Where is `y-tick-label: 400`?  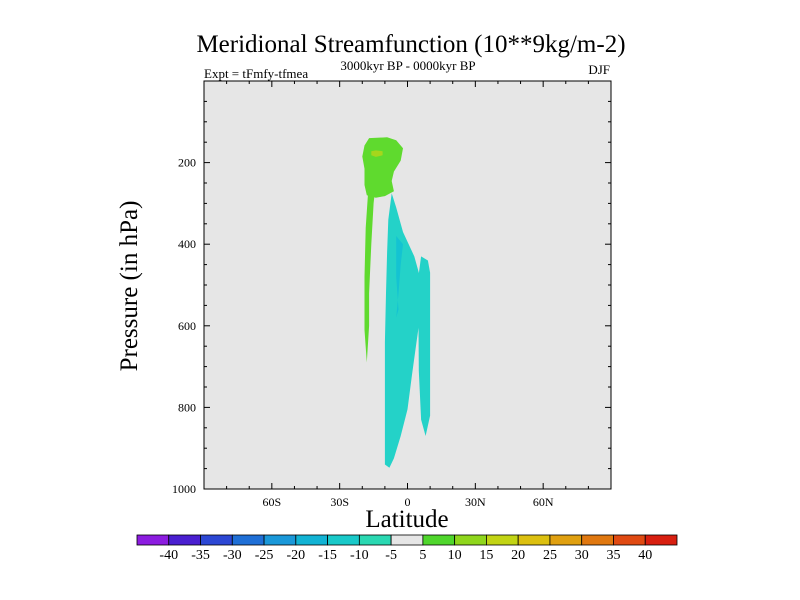 y-tick-label: 400 is located at coordinates (187, 244).